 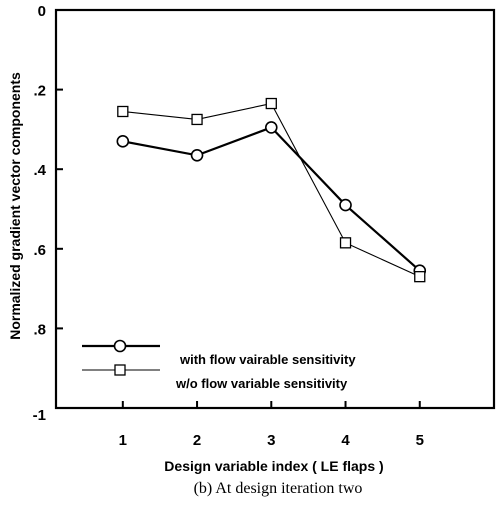 I want to click on legend-label: with flow vairable sensitivity, so click(x=267, y=359).